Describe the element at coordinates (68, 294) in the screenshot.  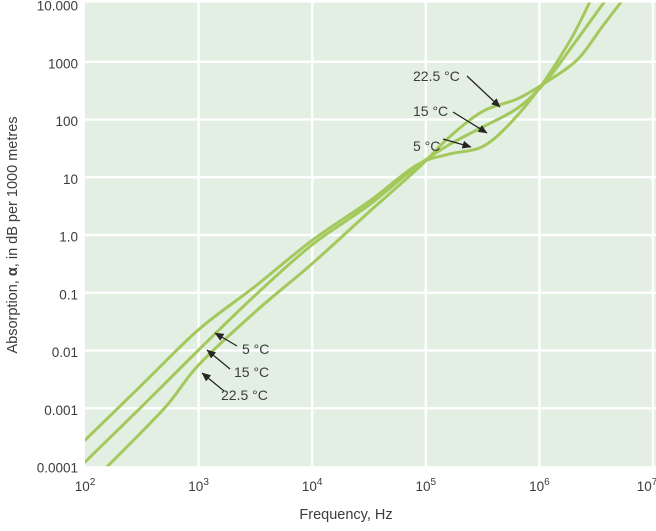
I see `y-tick-label: 0.1` at that location.